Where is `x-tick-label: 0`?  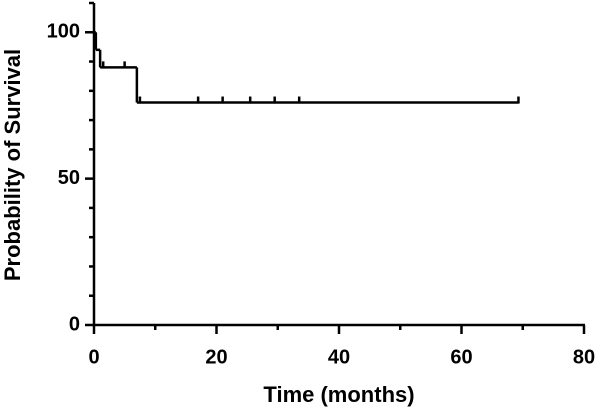
x-tick-label: 0 is located at coordinates (93, 357).